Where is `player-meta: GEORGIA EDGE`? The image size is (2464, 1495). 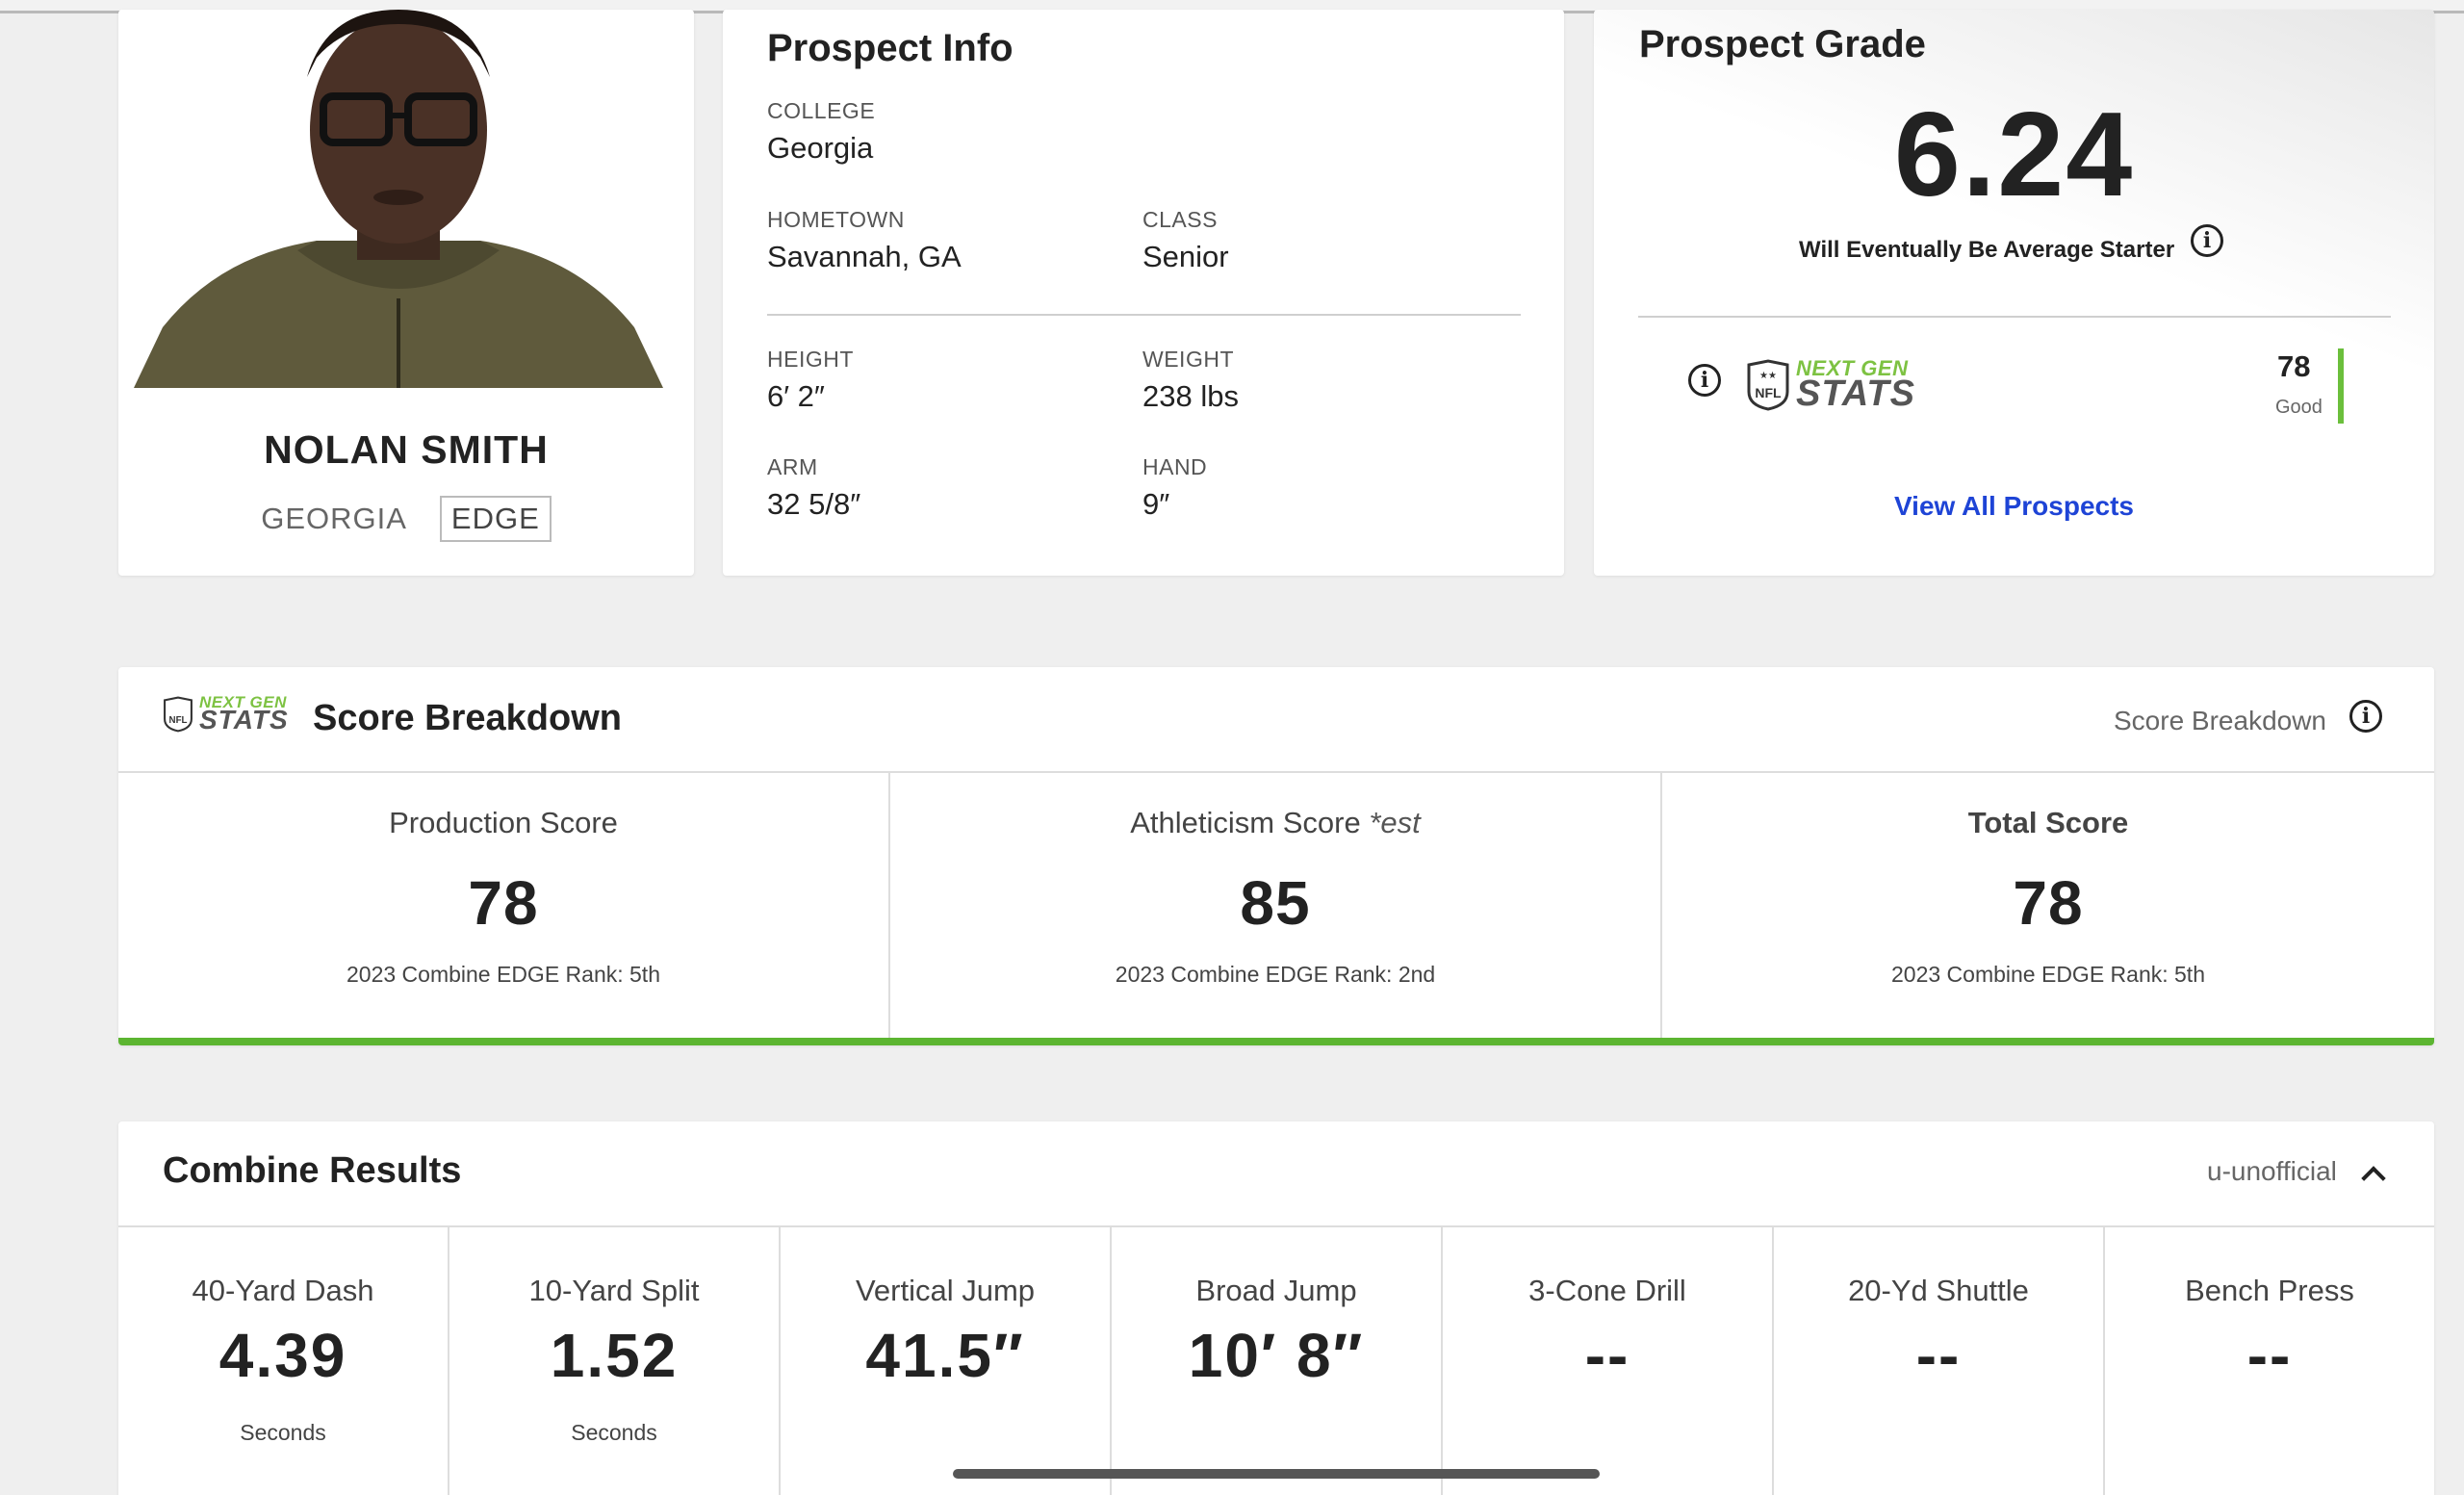 player-meta: GEORGIA EDGE is located at coordinates (406, 519).